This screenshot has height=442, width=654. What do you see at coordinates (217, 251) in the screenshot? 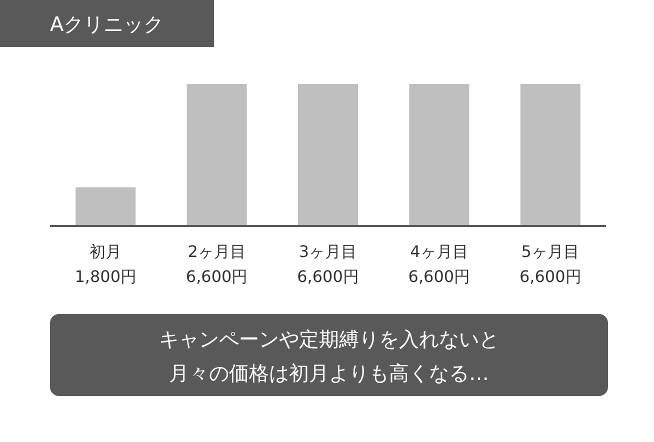
I see `x-tick-label: 2ヶ月目` at bounding box center [217, 251].